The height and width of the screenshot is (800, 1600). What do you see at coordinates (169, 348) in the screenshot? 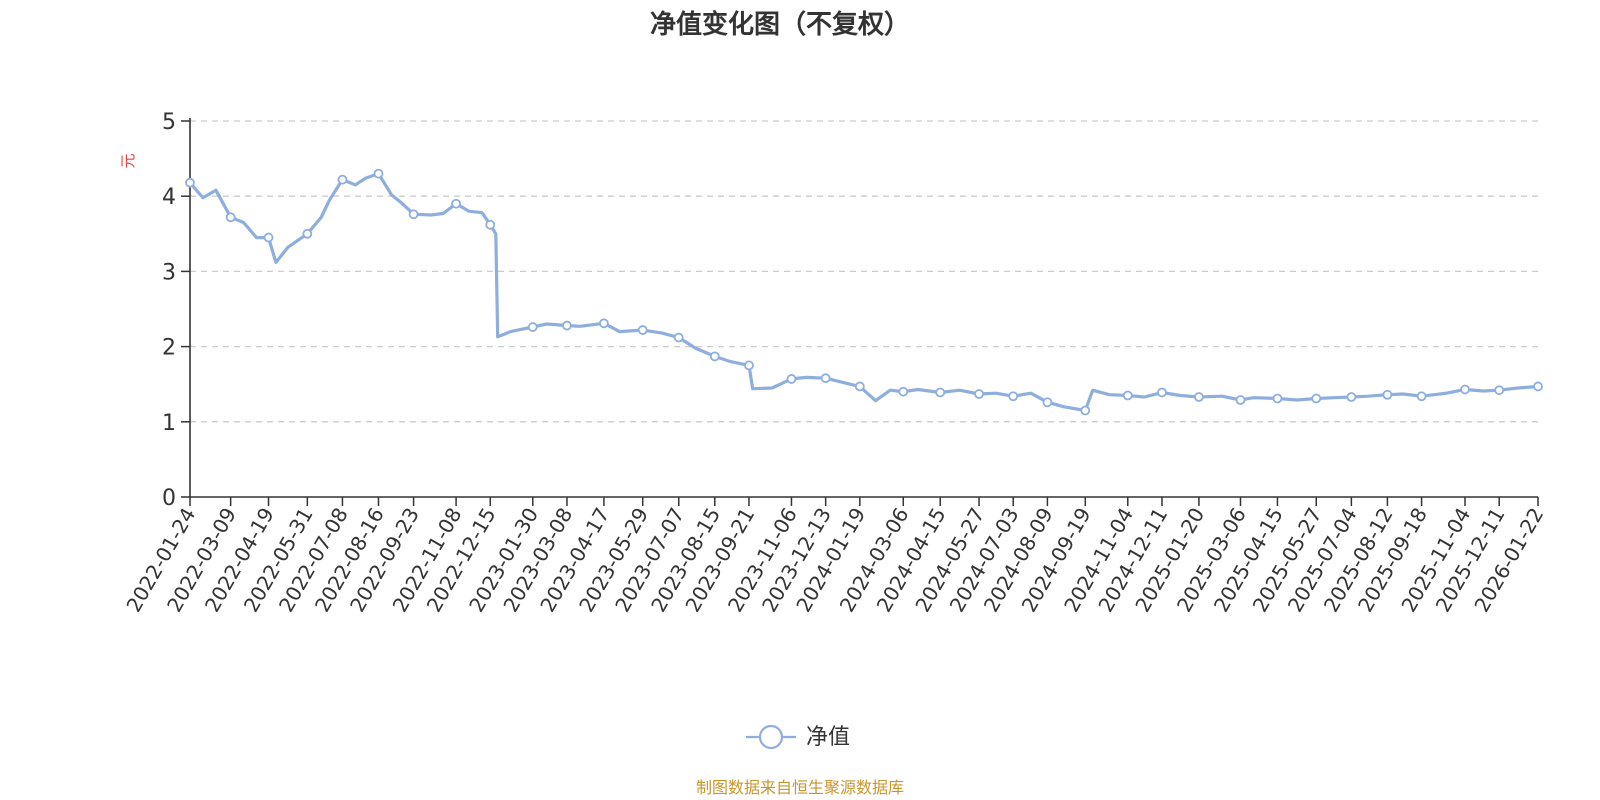
I see `y-tick-label: 2` at bounding box center [169, 348].